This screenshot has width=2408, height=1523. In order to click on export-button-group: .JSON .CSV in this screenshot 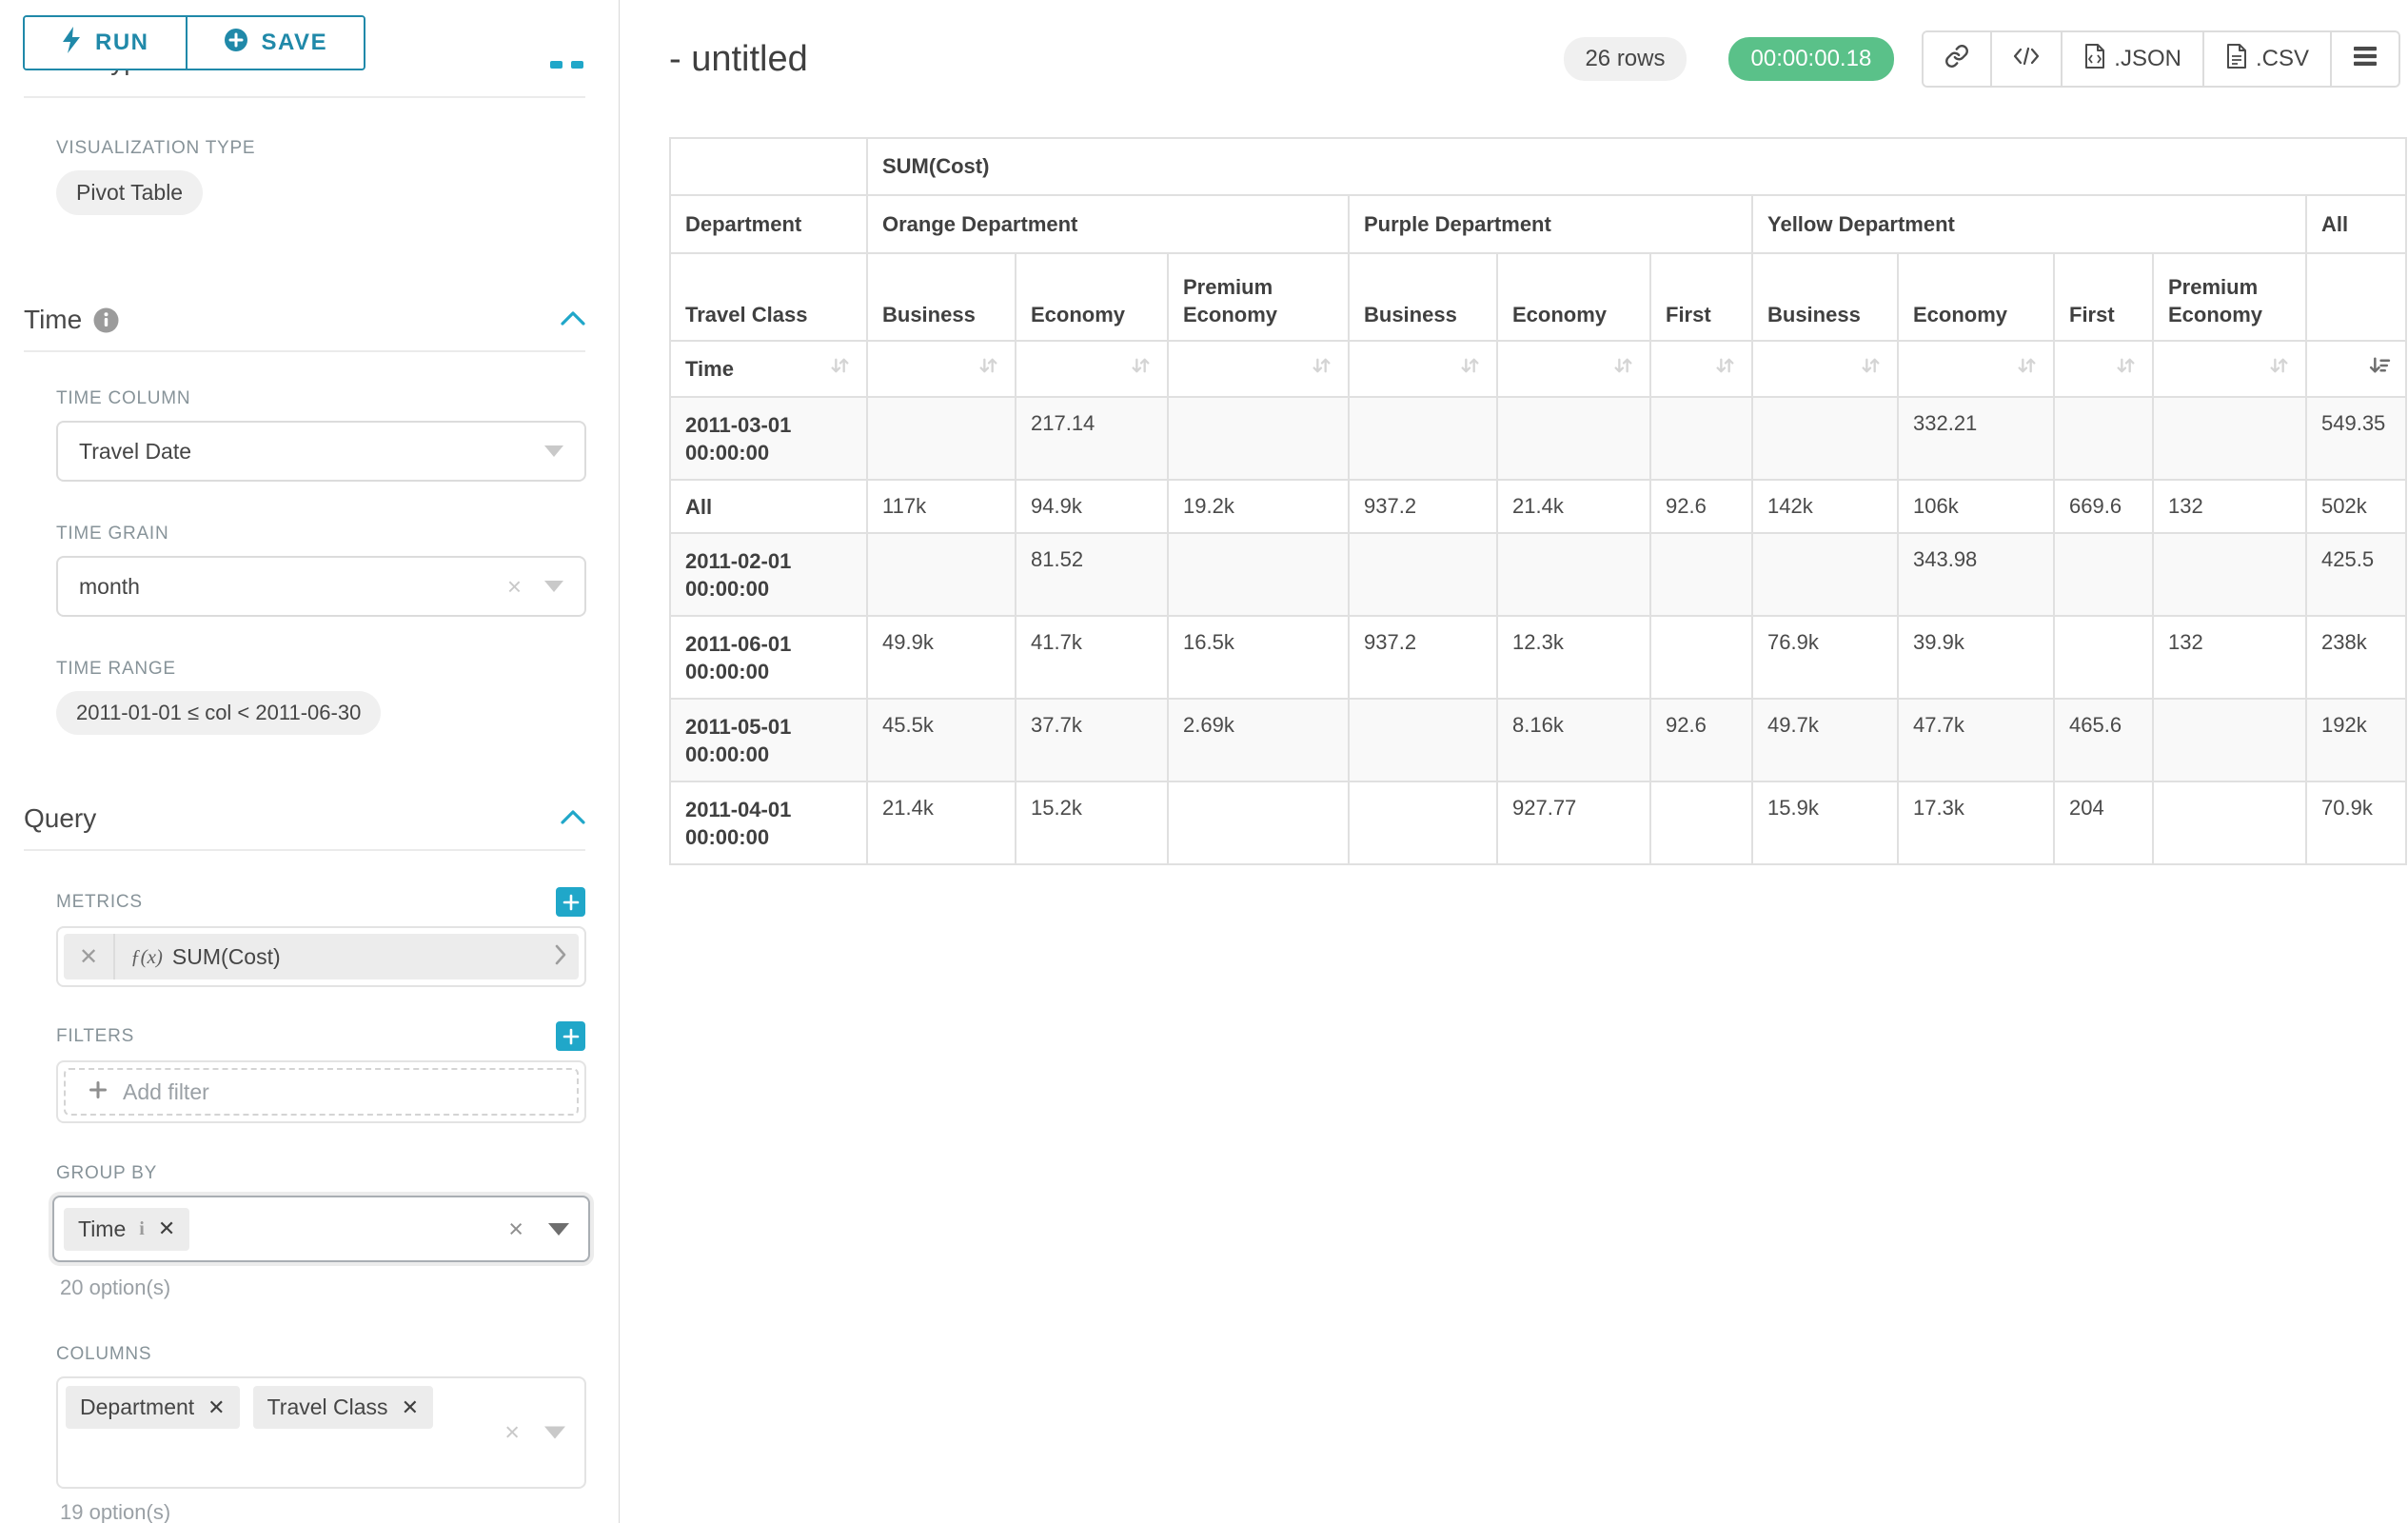, I will do `click(2161, 59)`.